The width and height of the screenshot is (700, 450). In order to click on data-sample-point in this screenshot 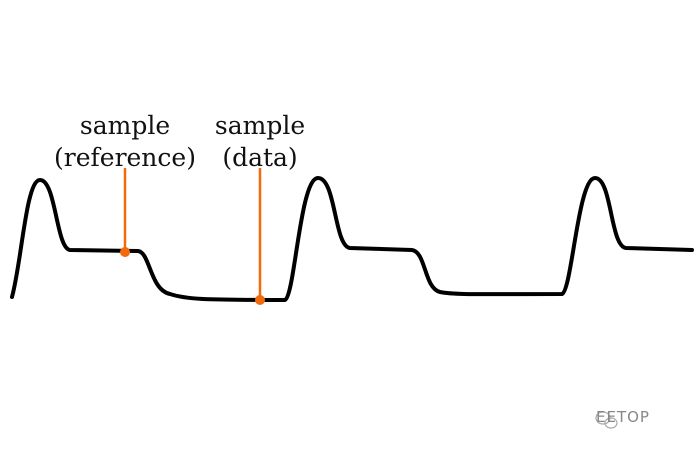, I will do `click(260, 300)`.